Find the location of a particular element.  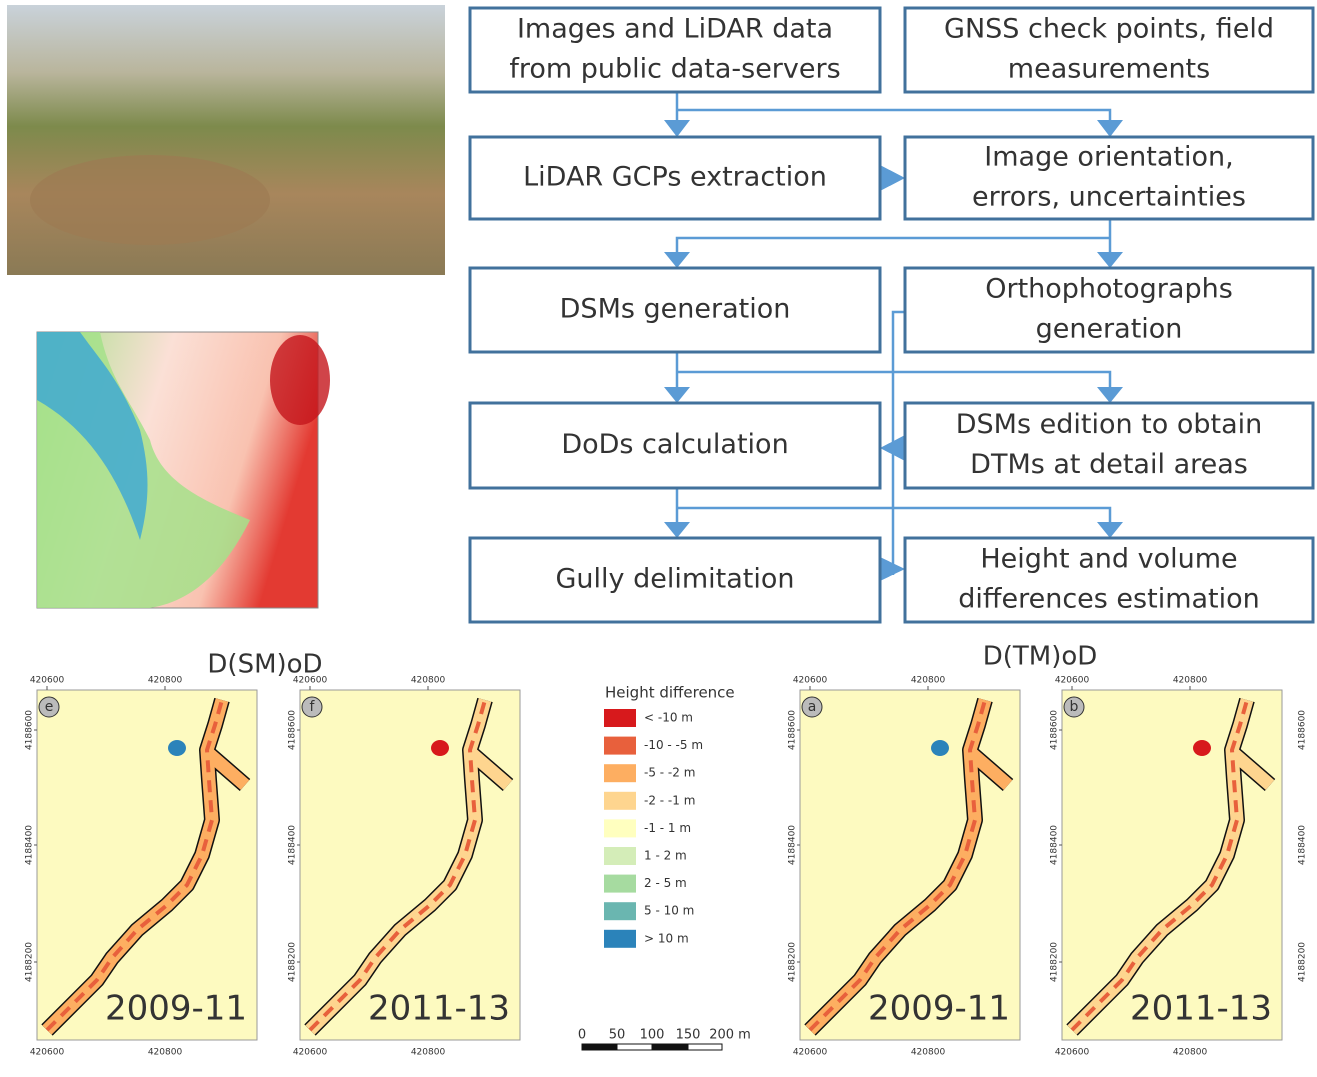

panel-letter: f is located at coordinates (313, 707).